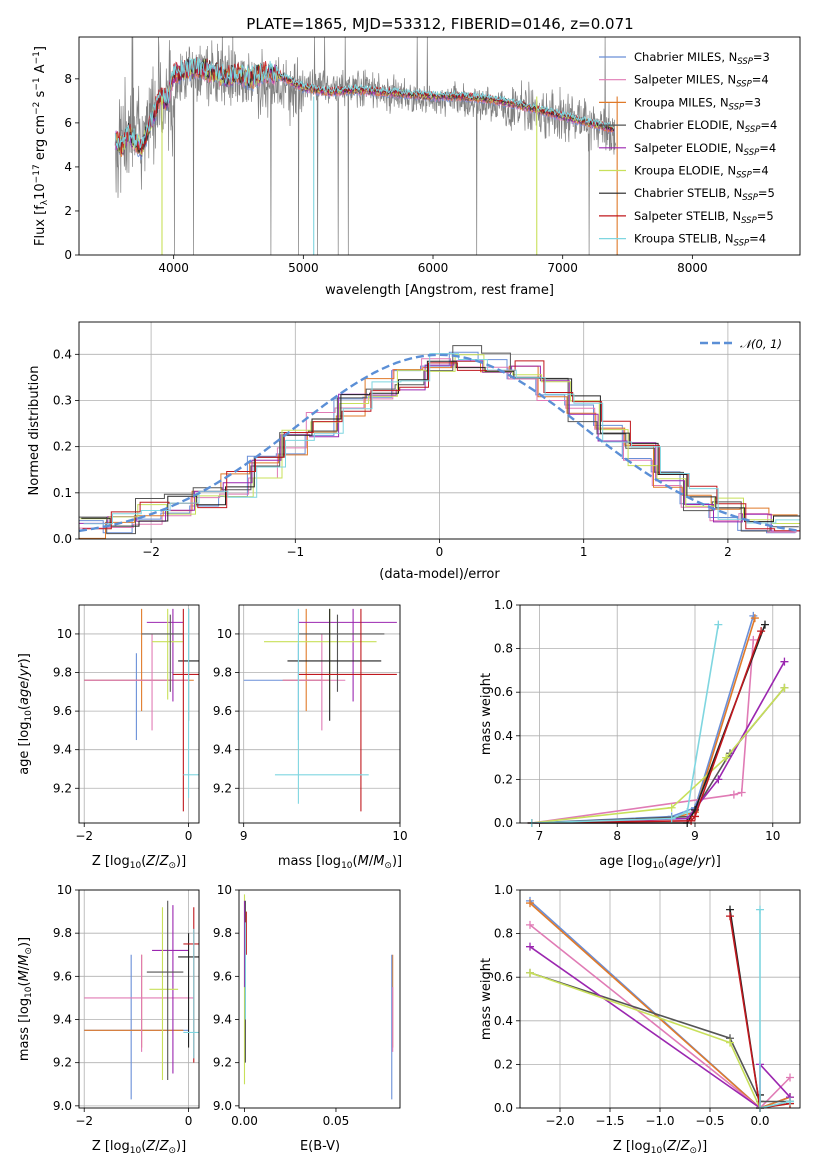 Image resolution: width=819 pixels, height=1170 pixels. I want to click on mass-weight-vs-age-frame, so click(660, 714).